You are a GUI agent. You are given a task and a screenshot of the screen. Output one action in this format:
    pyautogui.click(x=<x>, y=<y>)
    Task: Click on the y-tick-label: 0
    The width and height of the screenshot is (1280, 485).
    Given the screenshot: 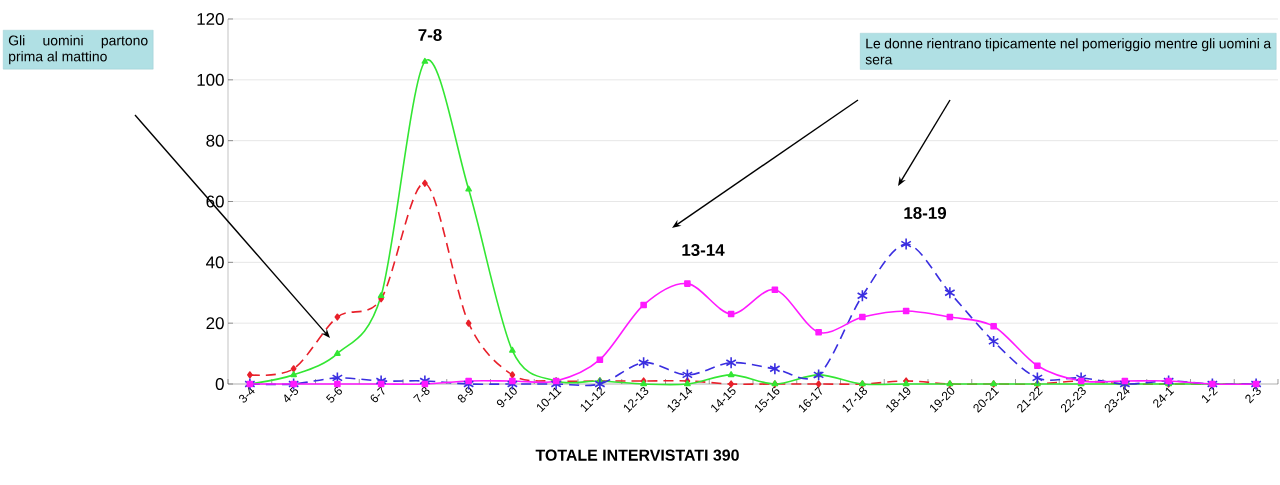 What is the action you would take?
    pyautogui.click(x=219, y=384)
    